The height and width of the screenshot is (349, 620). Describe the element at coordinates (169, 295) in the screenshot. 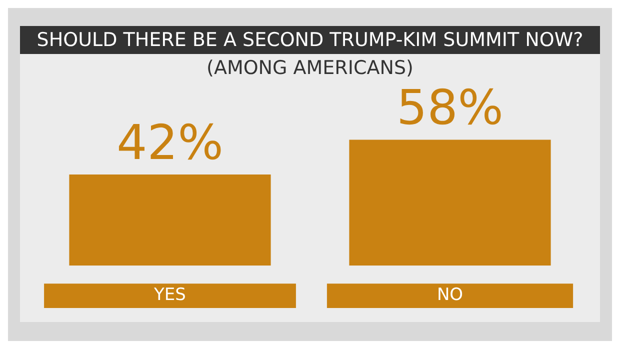

I see `x-tick-label: YES` at that location.